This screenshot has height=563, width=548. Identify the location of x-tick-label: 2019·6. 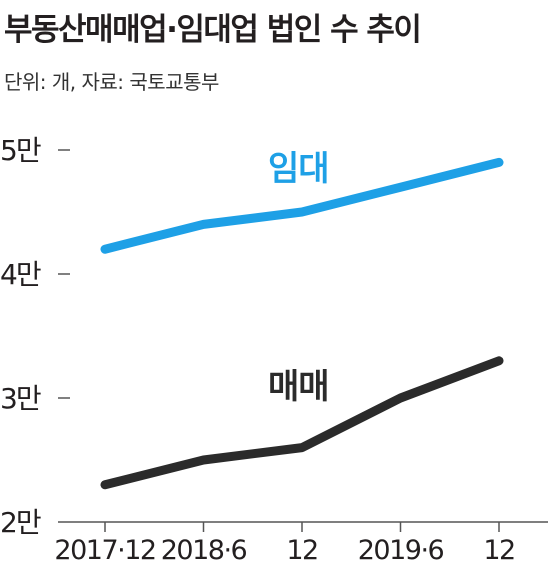
(401, 549).